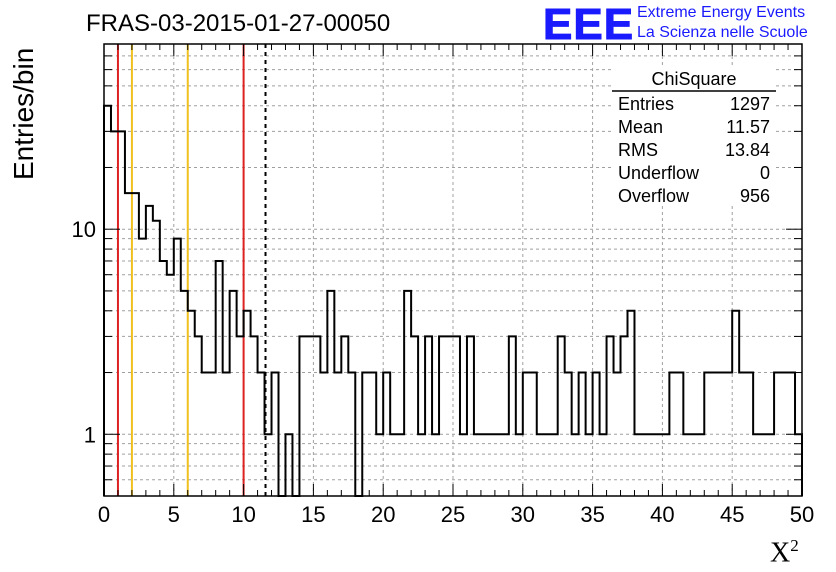 The height and width of the screenshot is (572, 836). I want to click on x-tick-label: 25, so click(453, 514).